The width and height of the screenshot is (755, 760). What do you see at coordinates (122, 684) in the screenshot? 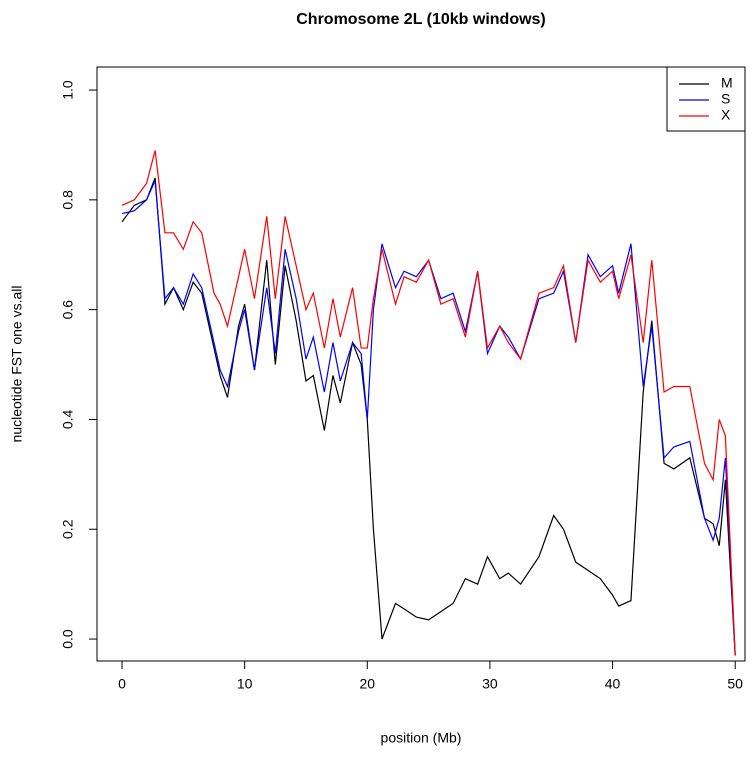
I see `x-tick-label: 0` at bounding box center [122, 684].